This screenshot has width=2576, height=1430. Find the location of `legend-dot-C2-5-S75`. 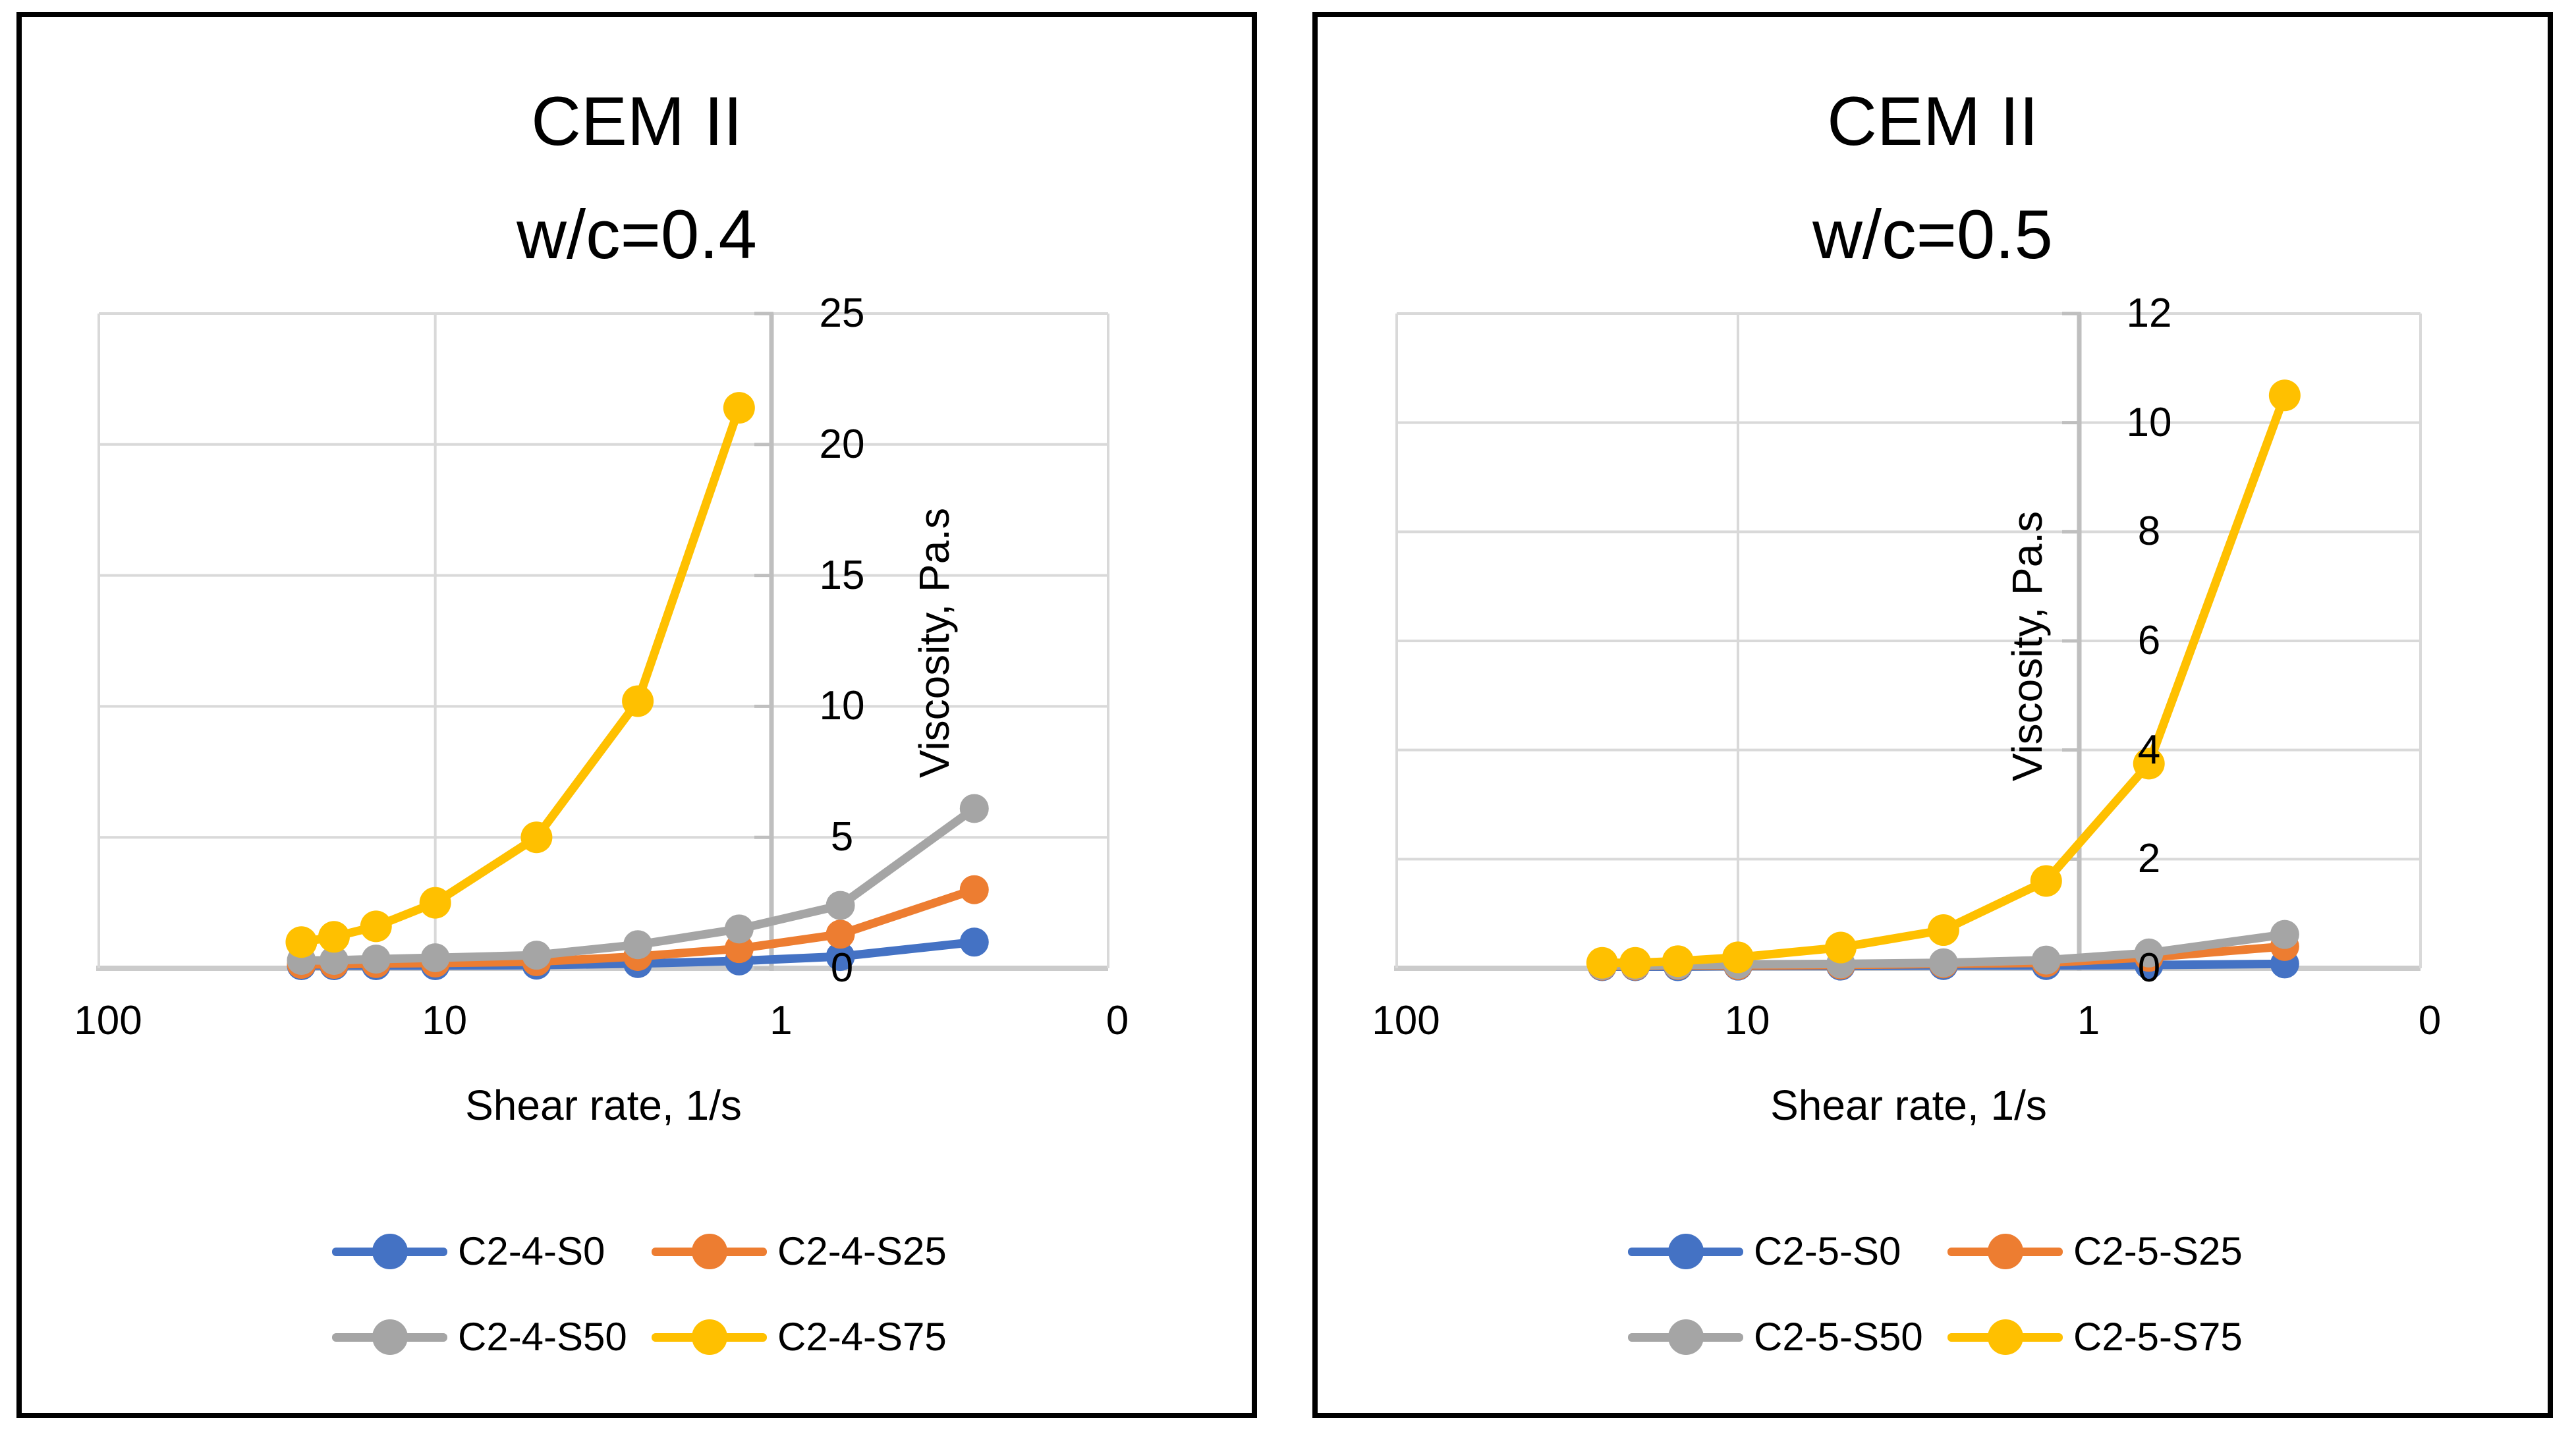

legend-dot-C2-5-S75 is located at coordinates (2005, 1337).